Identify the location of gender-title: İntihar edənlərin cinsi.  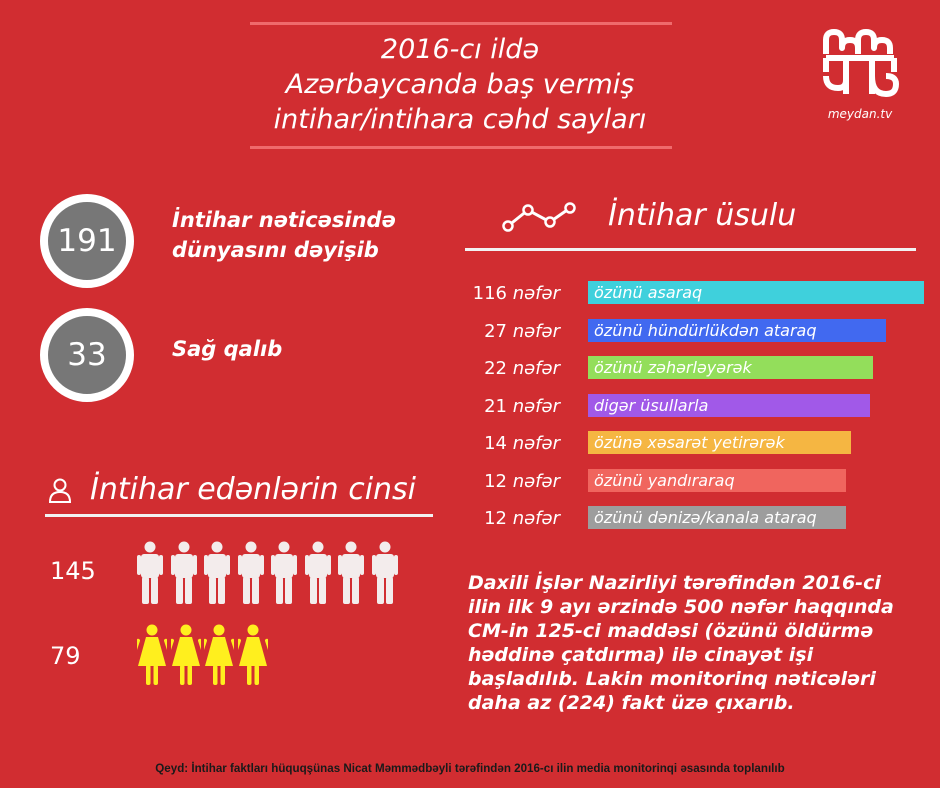
(253, 489).